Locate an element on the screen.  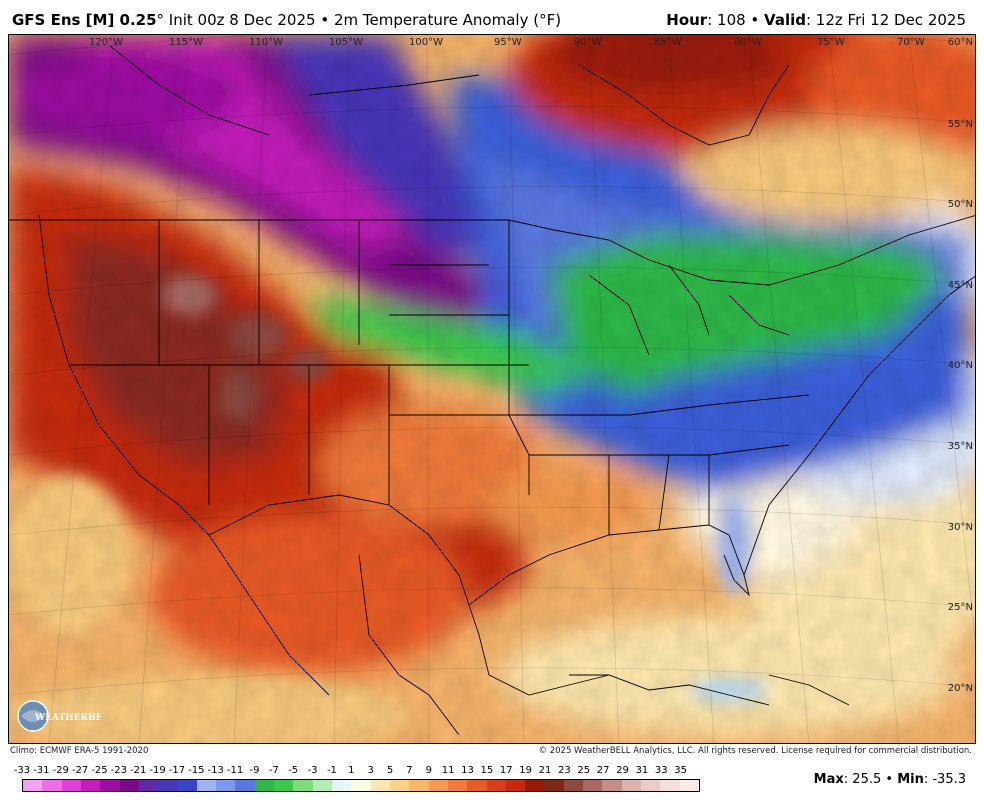
valid-value: : 12z Fri 12 Dec 2025 is located at coordinates (885, 20).